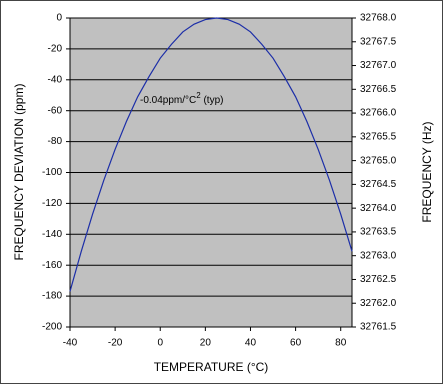  Describe the element at coordinates (55, 79) in the screenshot. I see `y-tick-label: -40` at that location.